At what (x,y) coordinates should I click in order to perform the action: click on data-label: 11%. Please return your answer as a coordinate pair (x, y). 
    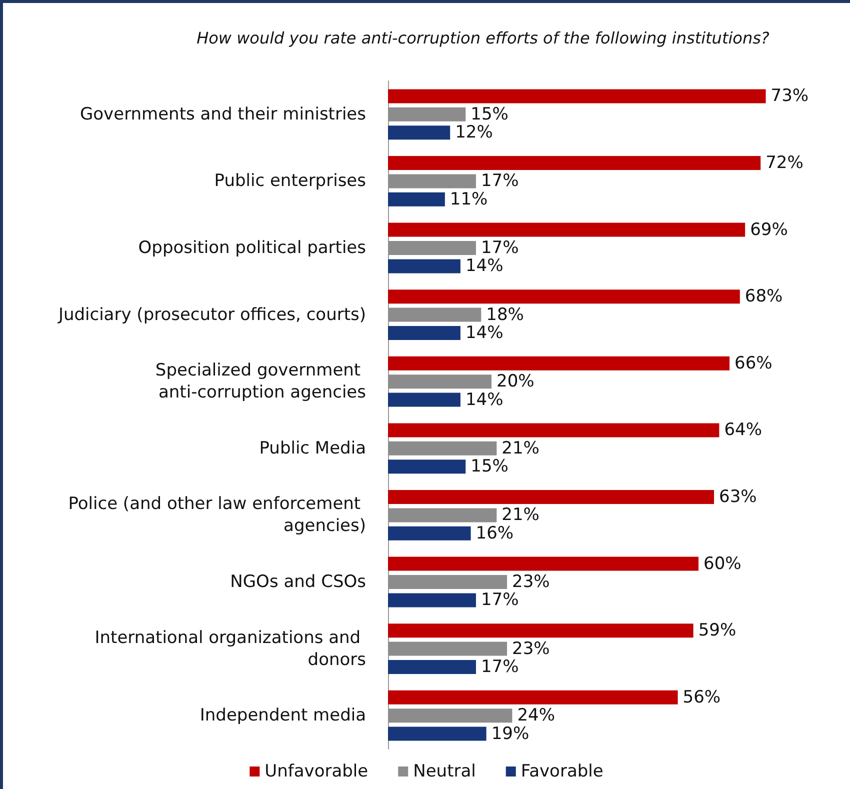
    Looking at the image, I should click on (469, 199).